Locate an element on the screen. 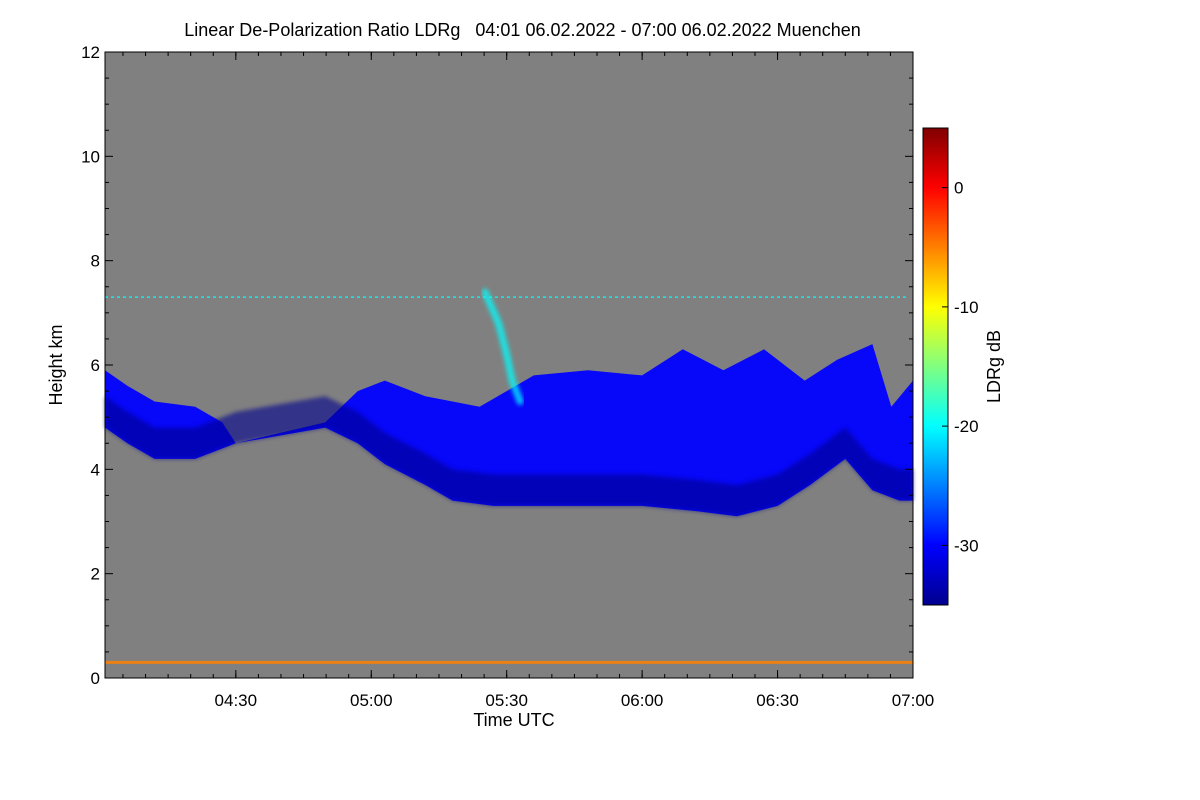 Image resolution: width=1200 pixels, height=800 pixels. y-tick-label: 12 is located at coordinates (90, 52).